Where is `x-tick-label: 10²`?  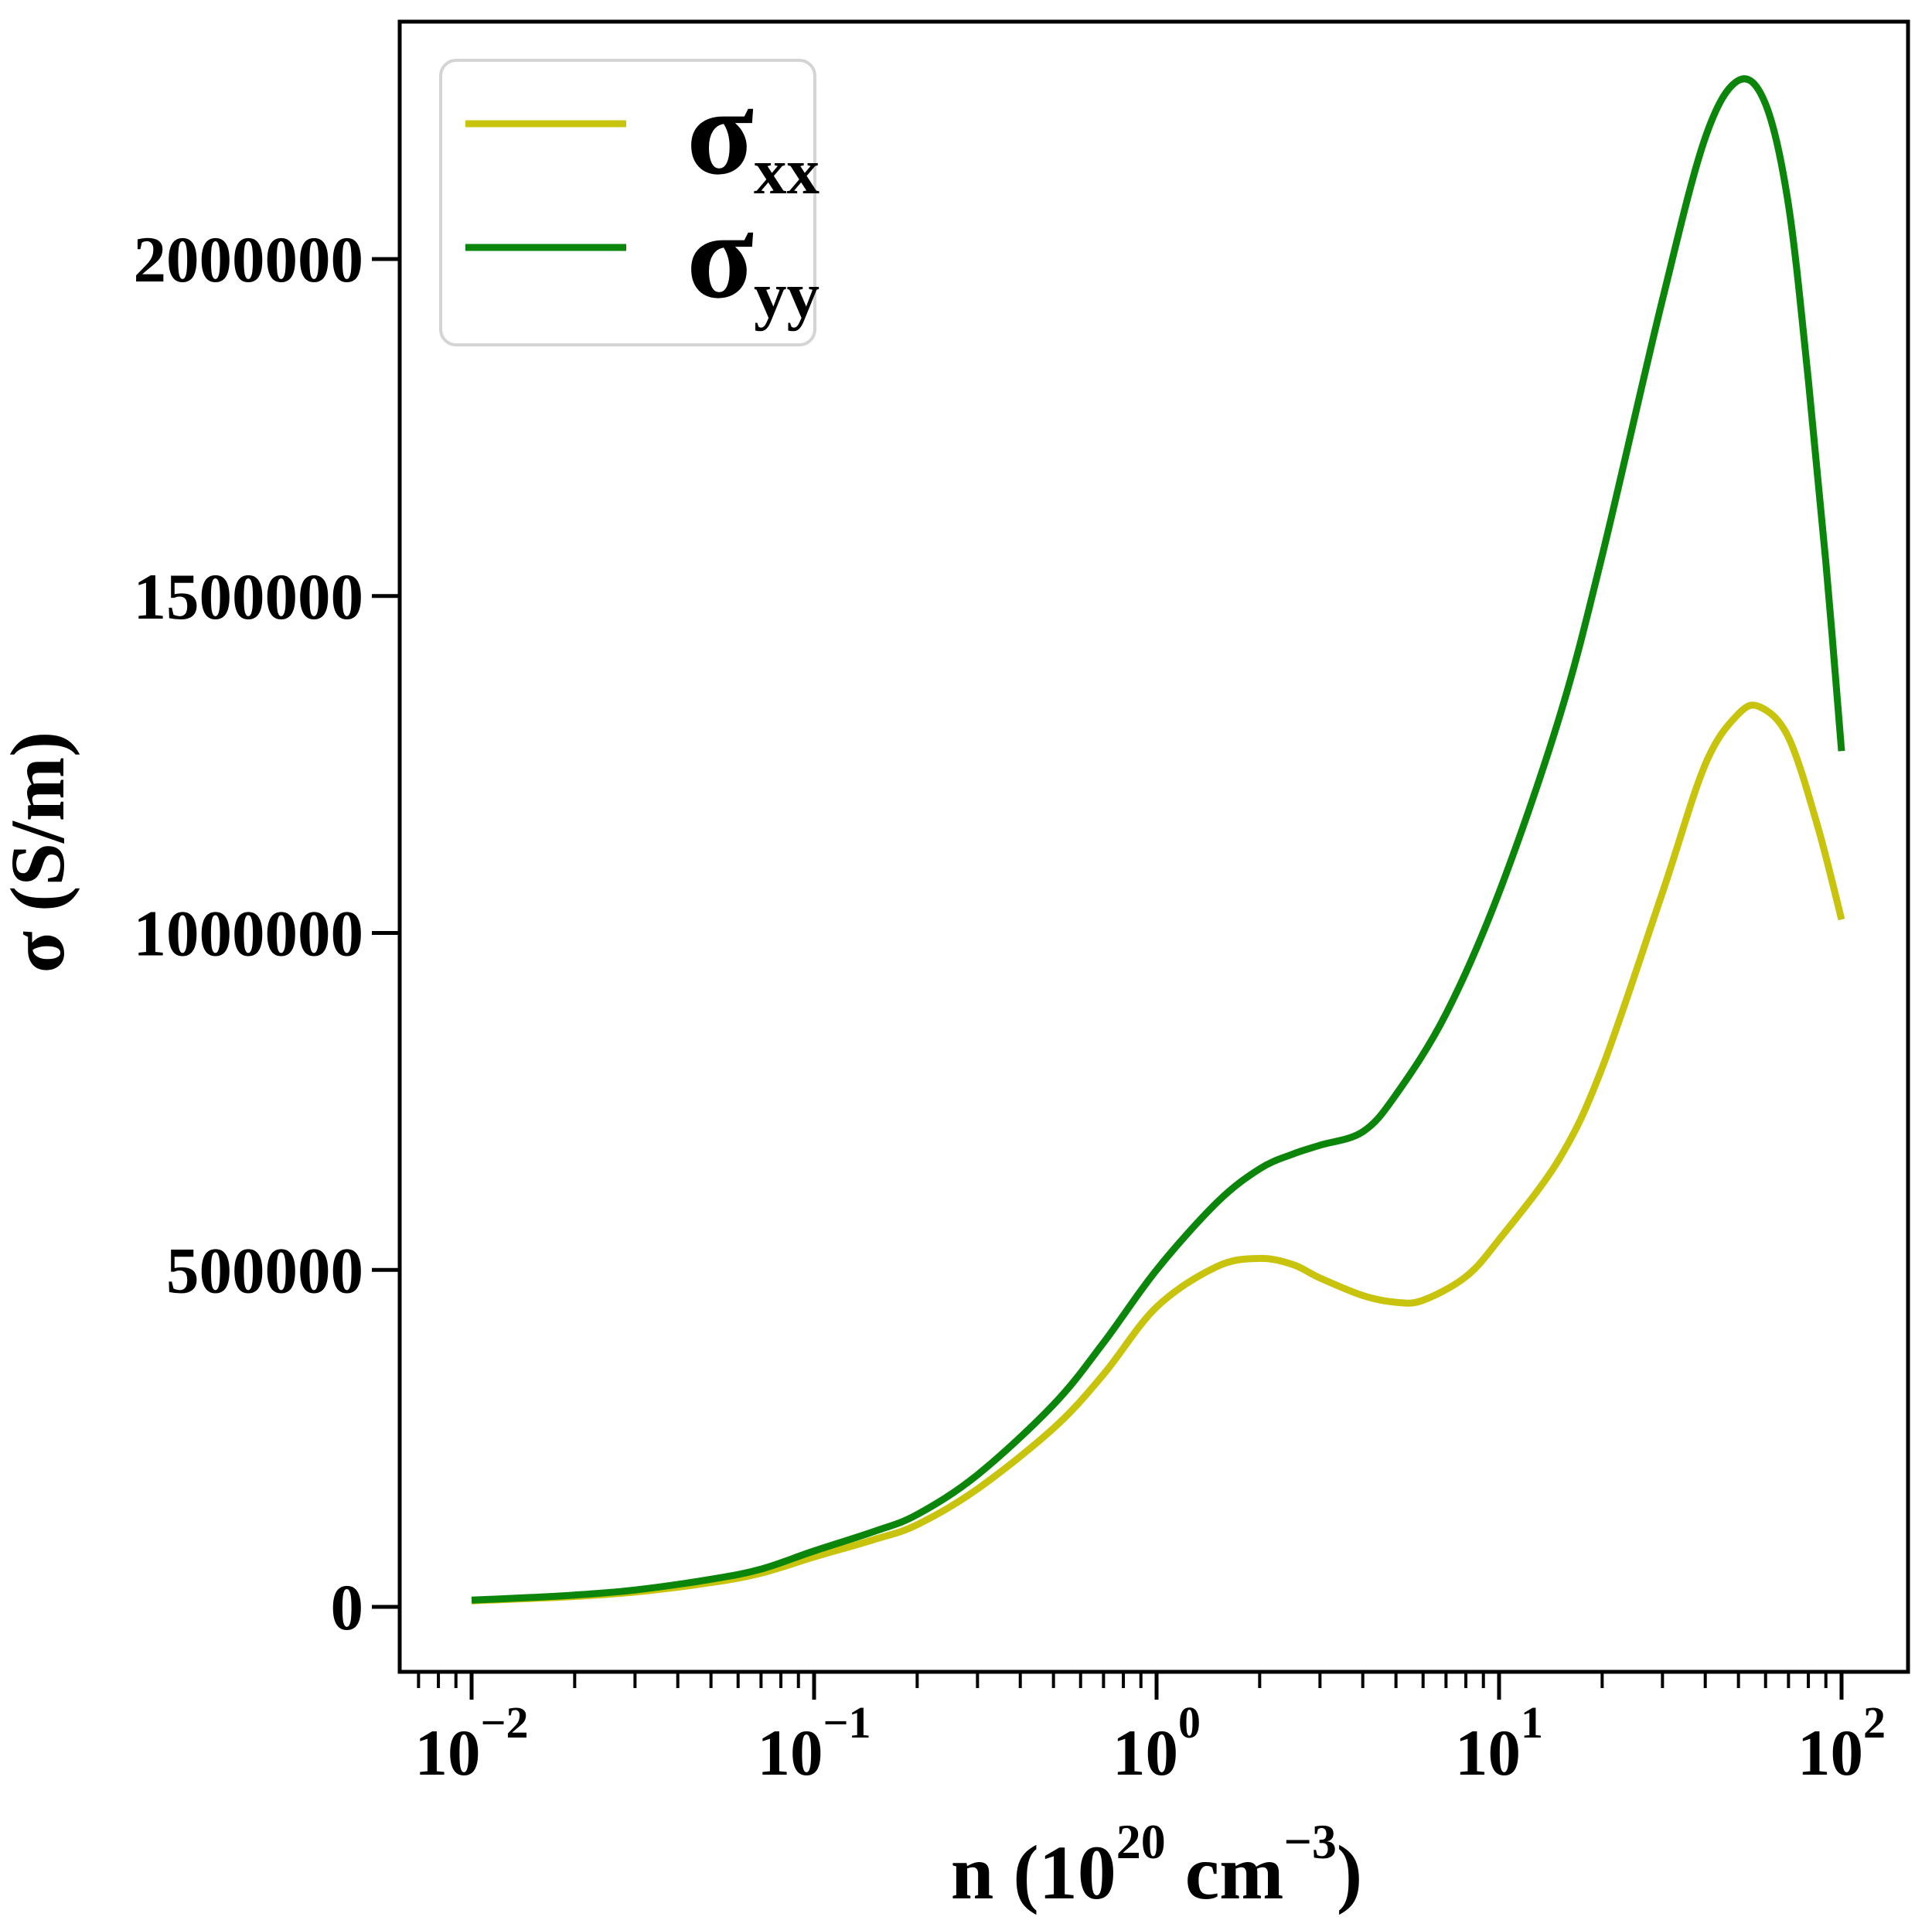
x-tick-label: 10² is located at coordinates (1842, 1743).